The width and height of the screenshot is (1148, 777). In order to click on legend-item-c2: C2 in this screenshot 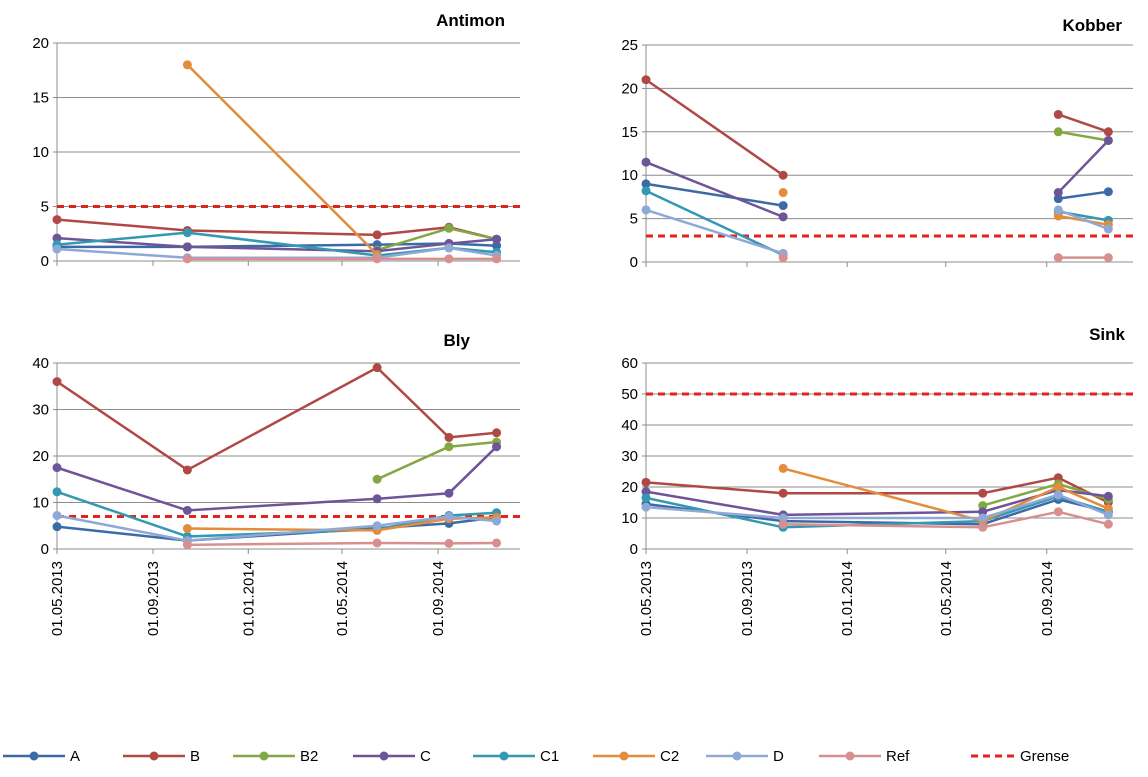, I will do `click(636, 756)`.